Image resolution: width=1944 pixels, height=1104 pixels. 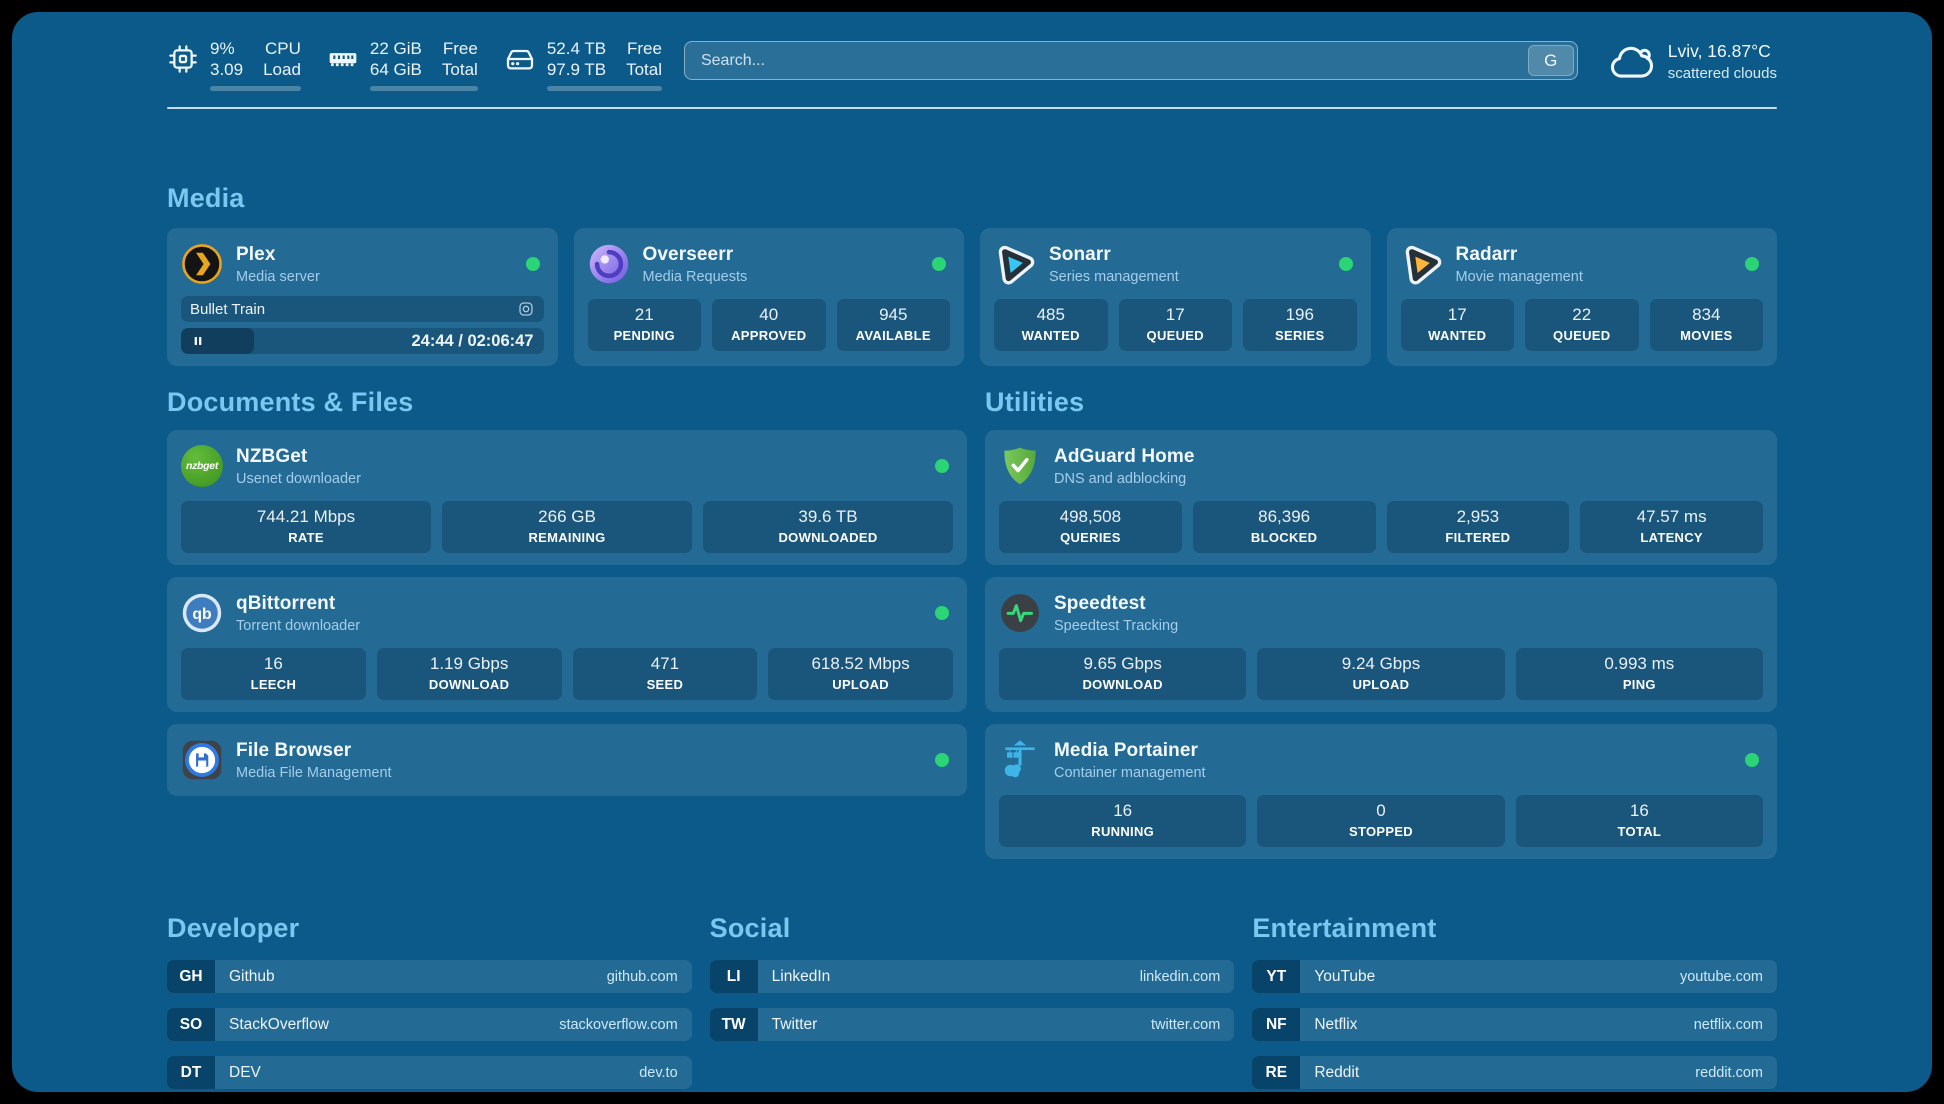 What do you see at coordinates (1550, 60) in the screenshot?
I see `search-provider-button: G` at bounding box center [1550, 60].